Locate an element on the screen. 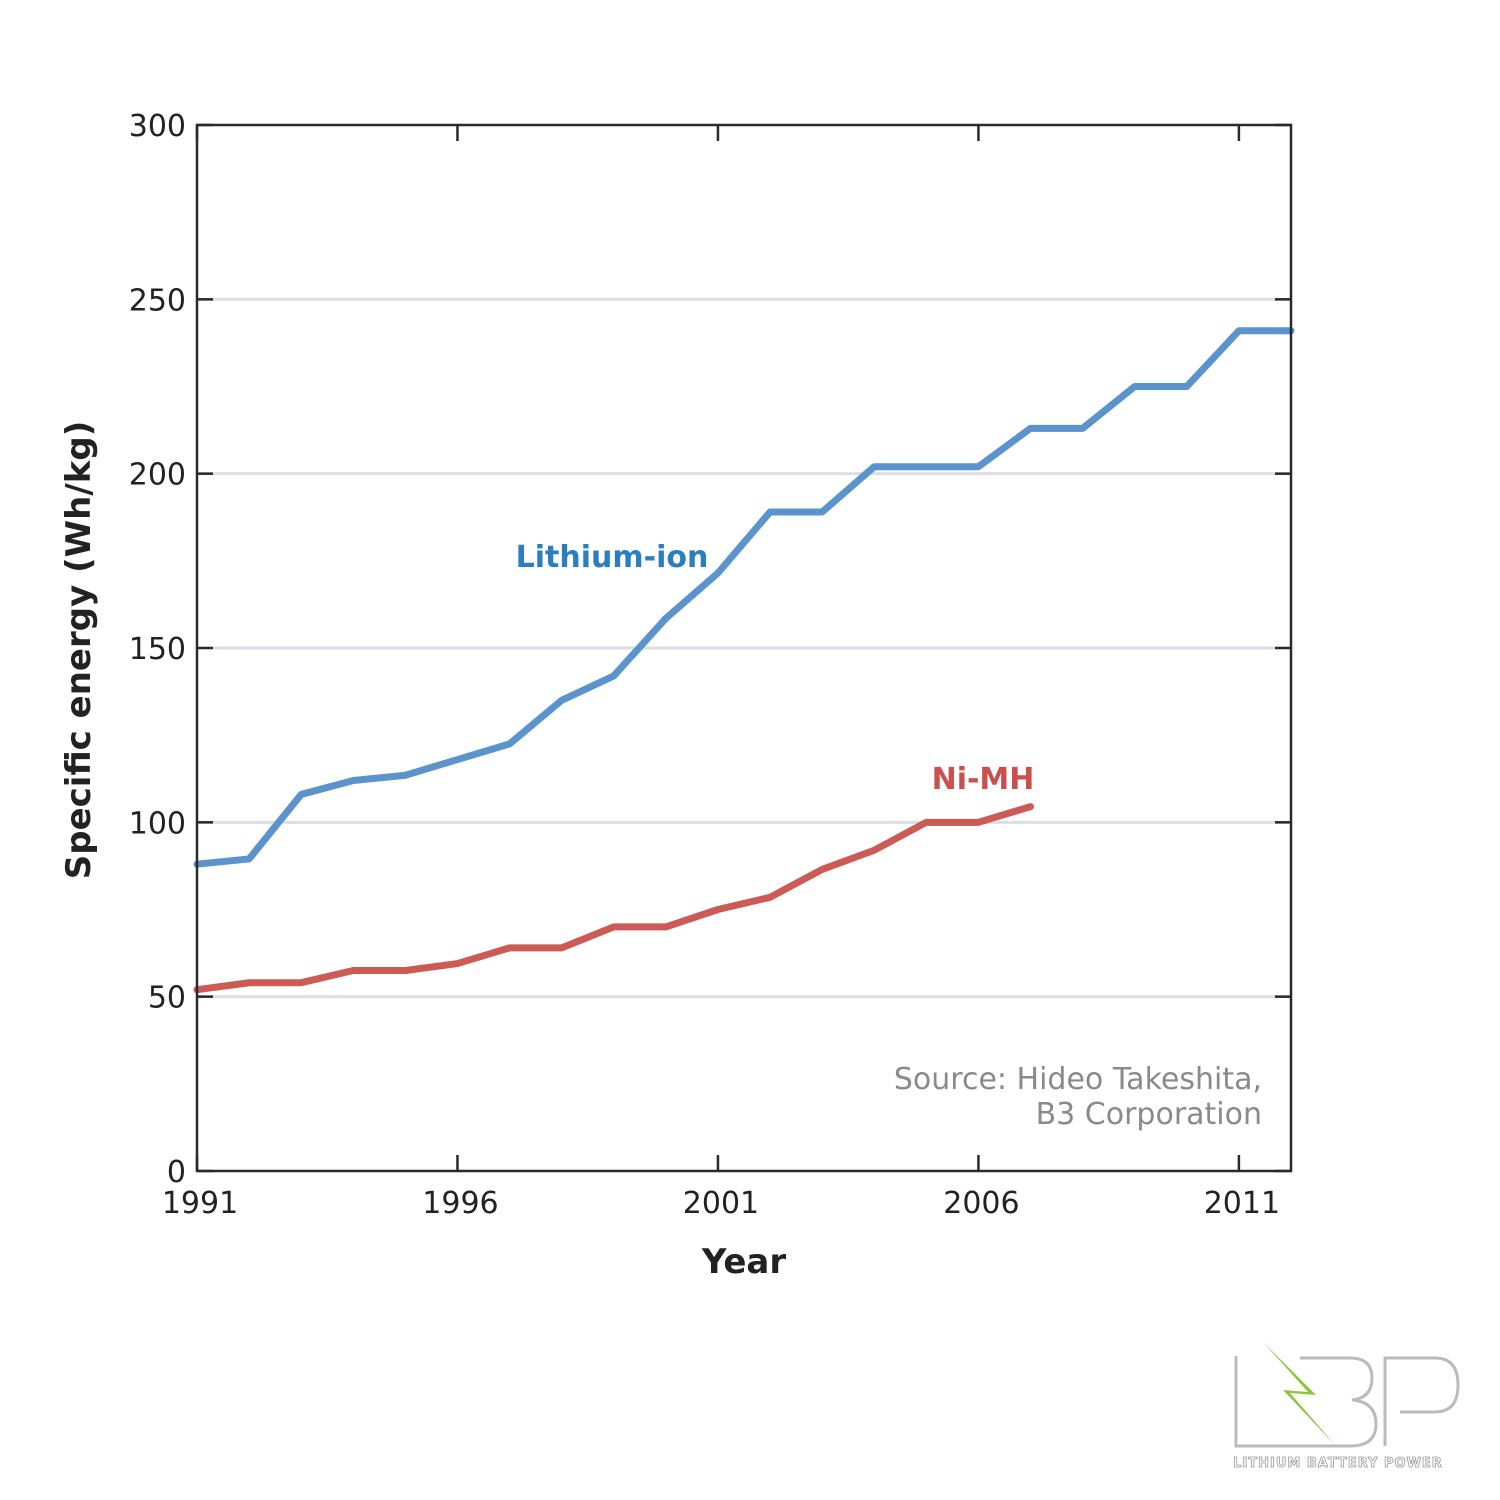 This screenshot has height=1500, width=1500. x-tick-label-1996: 1996 is located at coordinates (460, 1203).